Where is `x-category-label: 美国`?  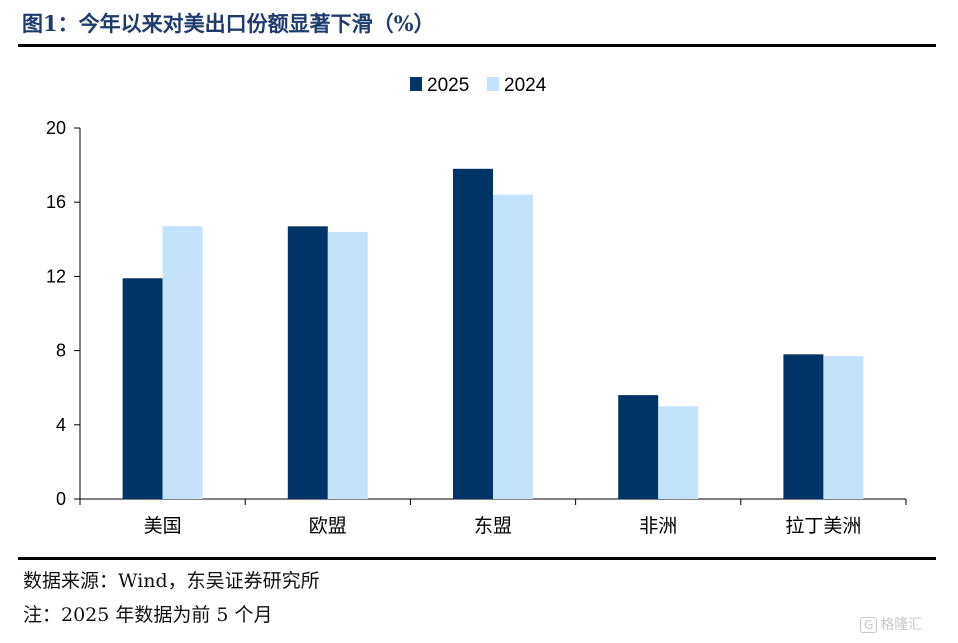 x-category-label: 美国 is located at coordinates (163, 526).